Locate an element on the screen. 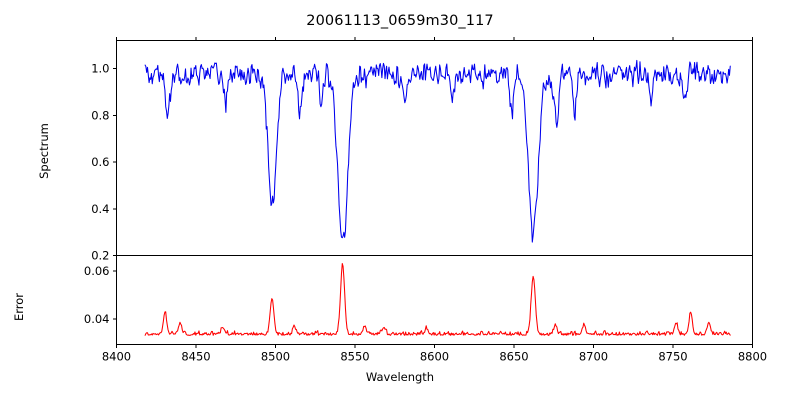 The image size is (800, 400). wavelength-axis-label: Wavelength is located at coordinates (400, 377).